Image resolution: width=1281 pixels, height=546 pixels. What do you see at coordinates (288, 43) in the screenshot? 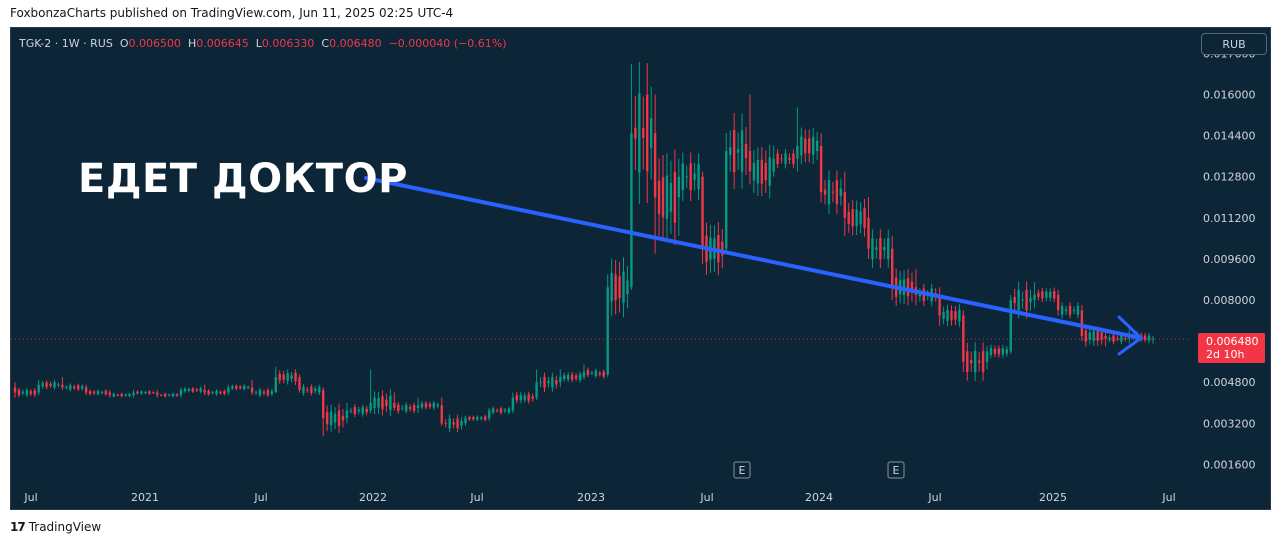
I see `low-value: 0.006330` at bounding box center [288, 43].